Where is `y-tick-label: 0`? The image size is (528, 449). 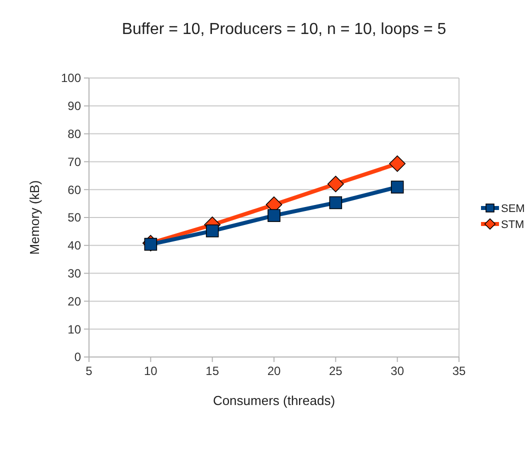
y-tick-label: 0 is located at coordinates (78, 357).